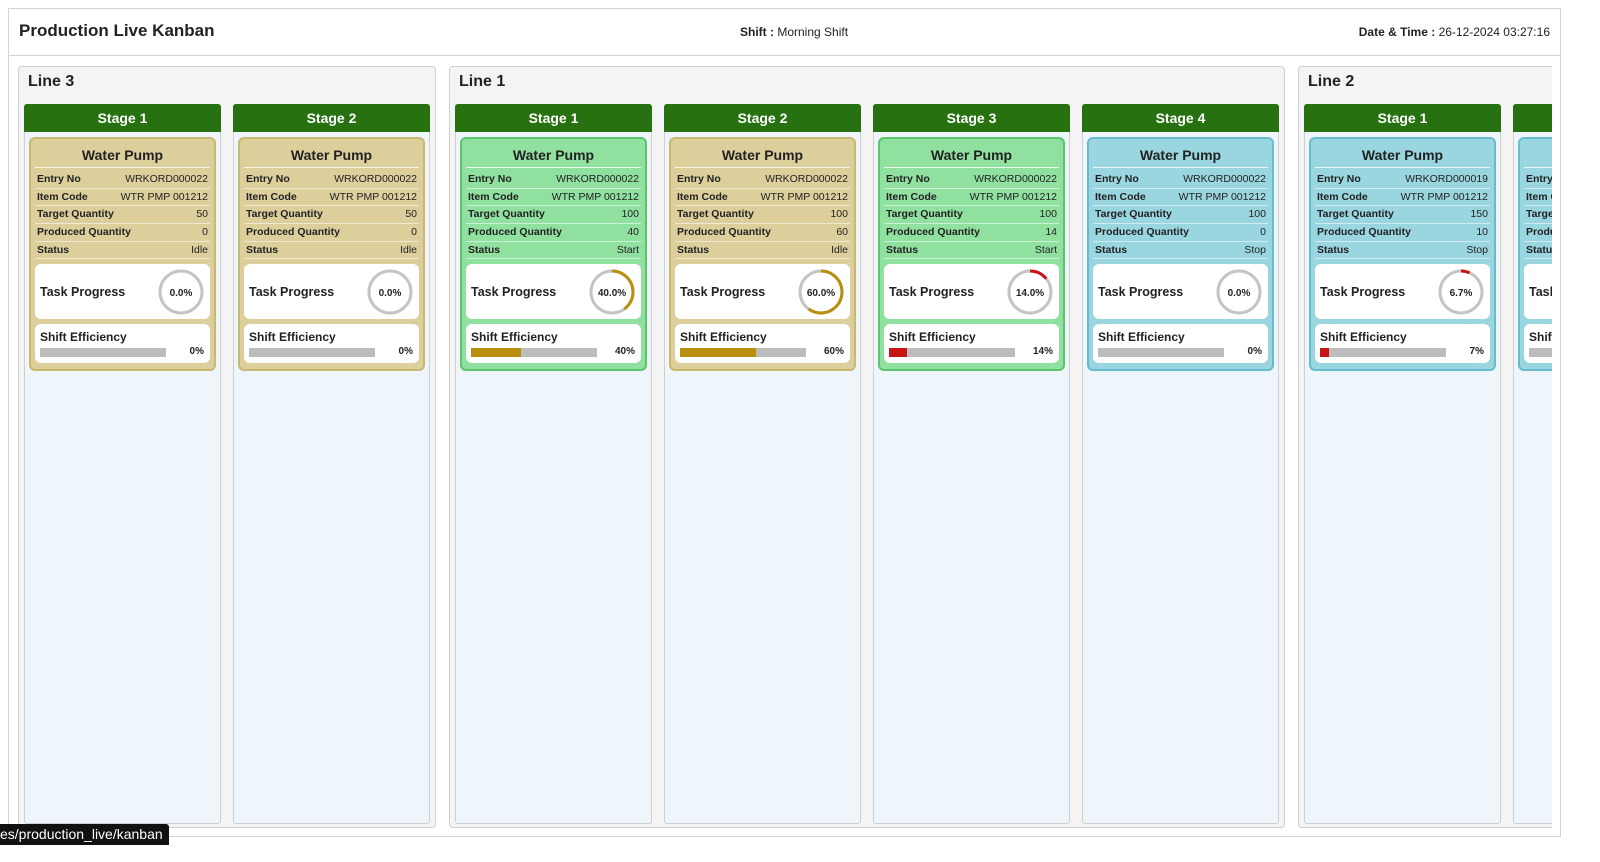 The width and height of the screenshot is (1600, 862). What do you see at coordinates (1532, 118) in the screenshot?
I see `stage-header` at bounding box center [1532, 118].